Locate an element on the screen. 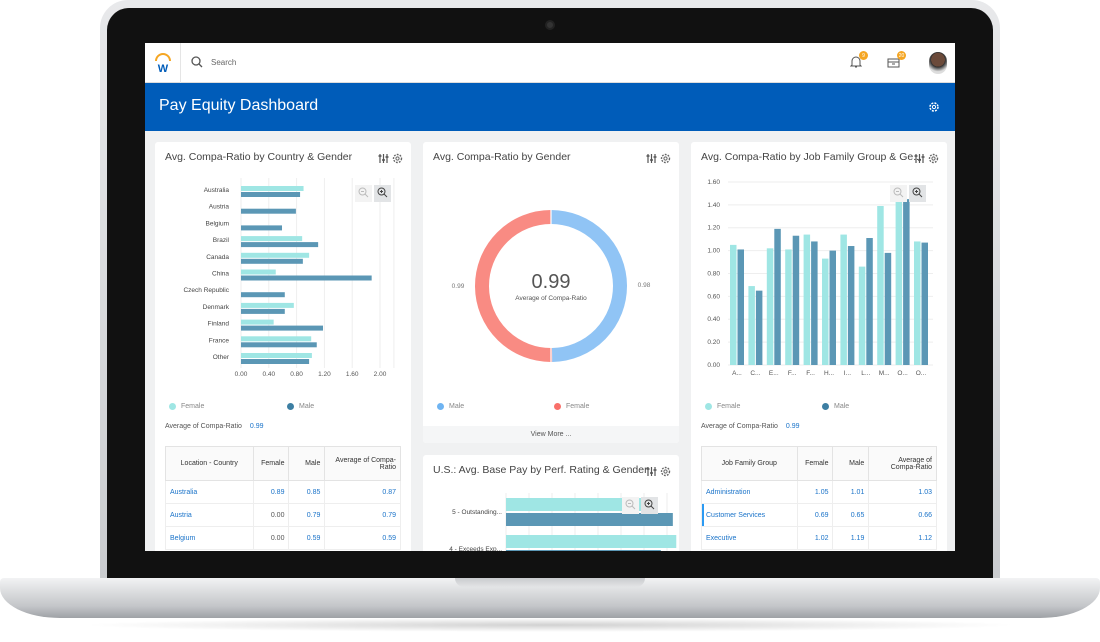 The image size is (1100, 642). table-cell: 0.87 is located at coordinates (362, 492).